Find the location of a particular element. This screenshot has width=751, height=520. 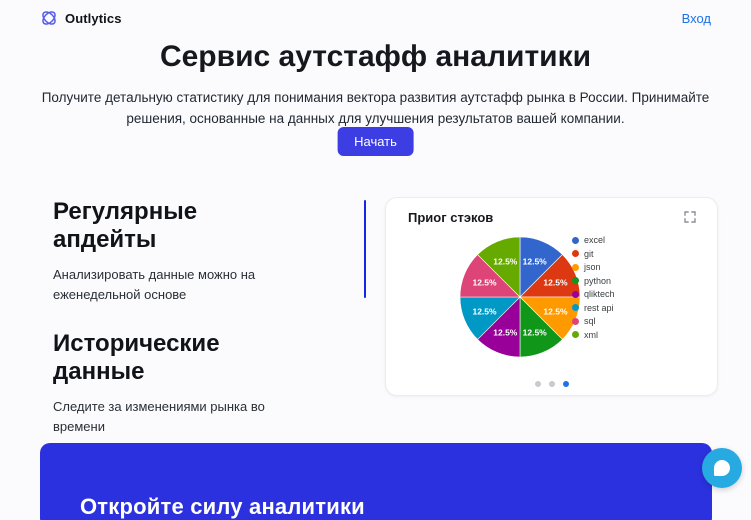

legend-item-git: git is located at coordinates (593, 254).